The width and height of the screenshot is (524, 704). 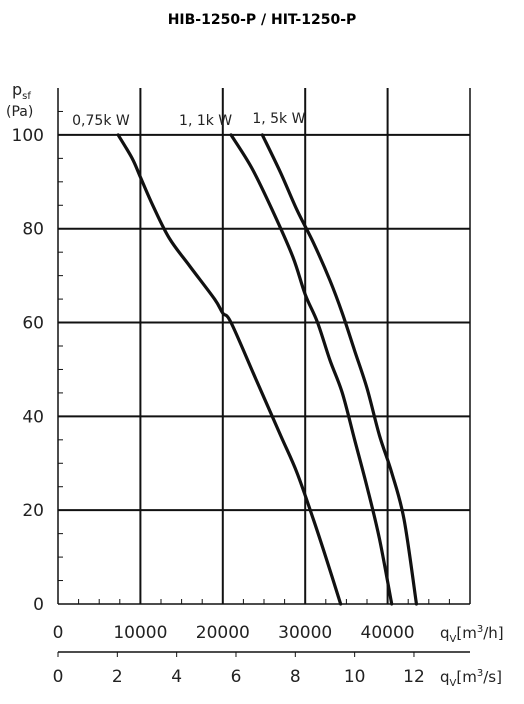 What do you see at coordinates (26, 96) in the screenshot?
I see `y-axis-subscript: sf` at bounding box center [26, 96].